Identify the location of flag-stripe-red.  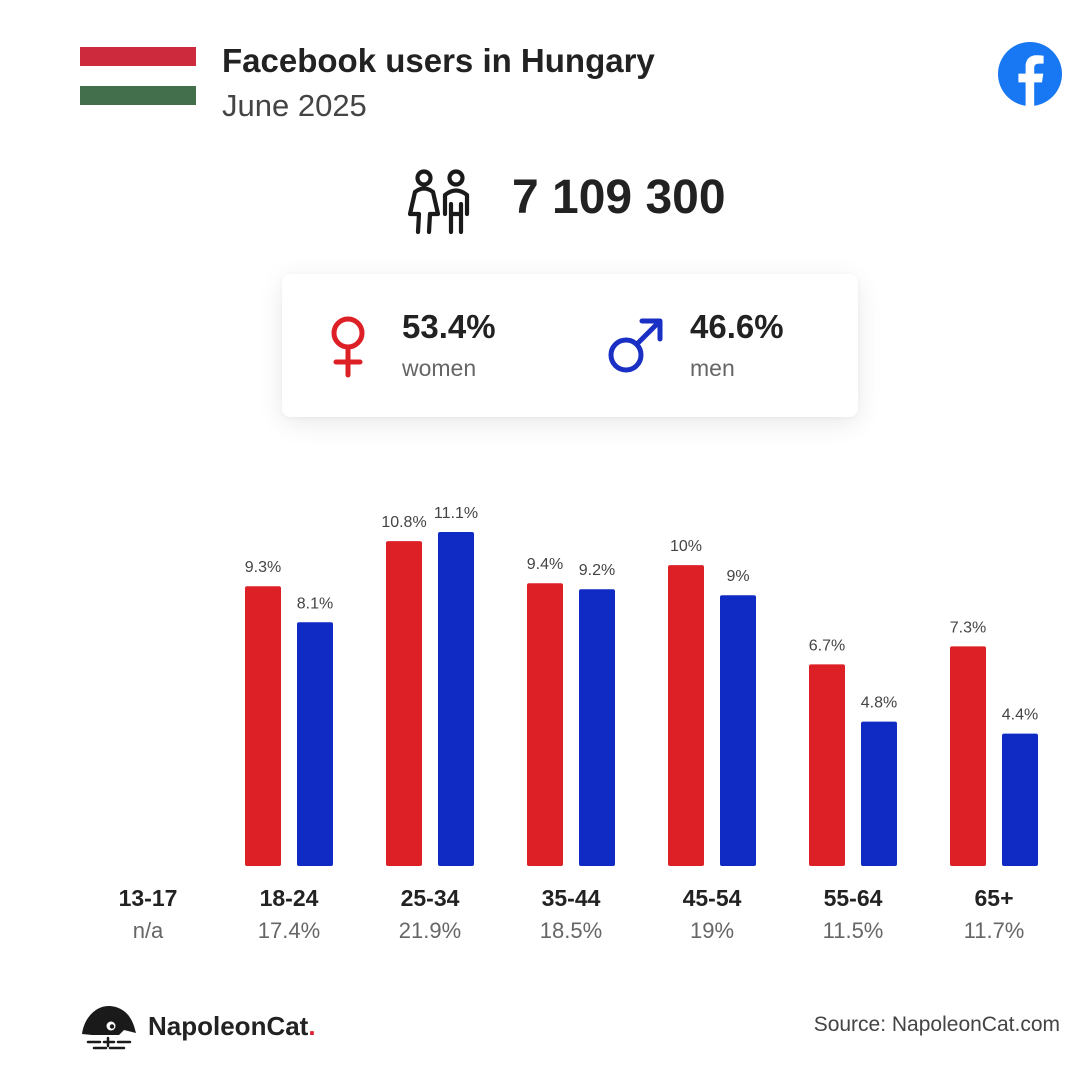
(138, 57).